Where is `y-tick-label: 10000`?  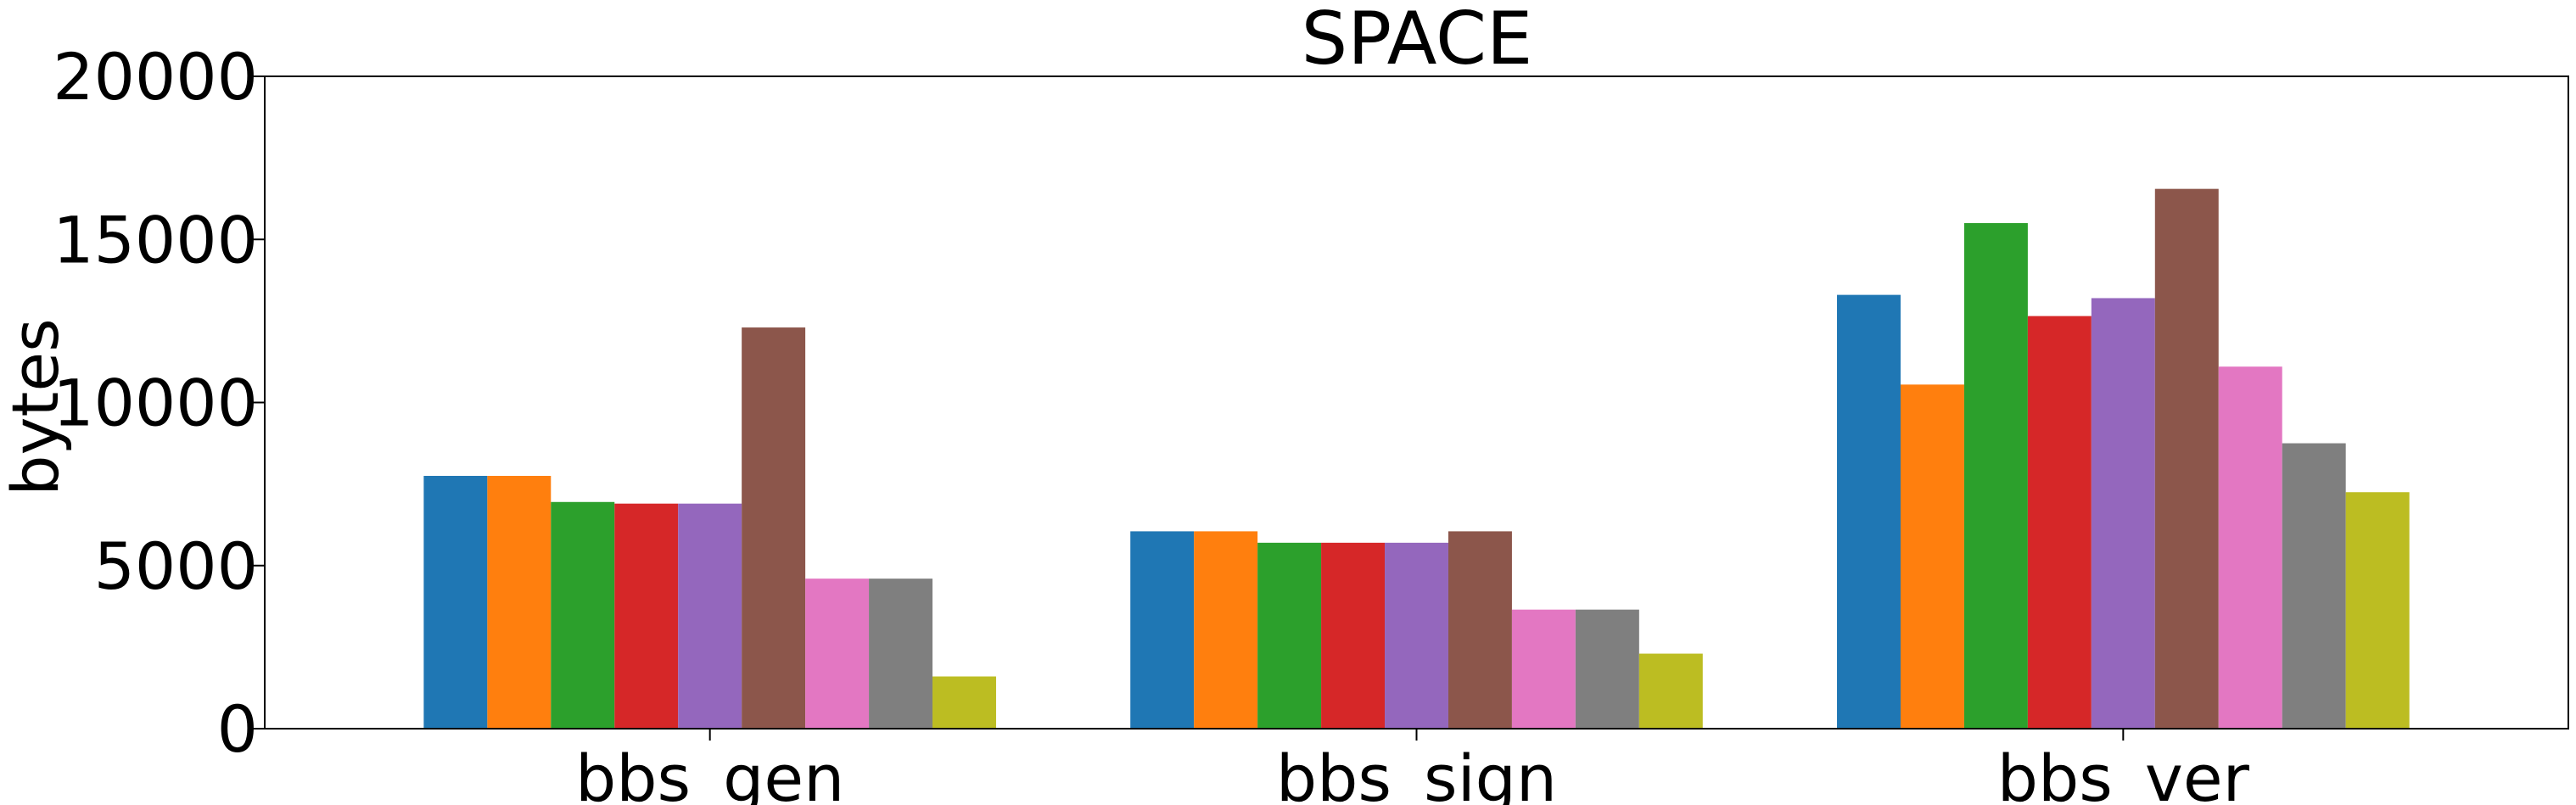
y-tick-label: 10000 is located at coordinates (155, 403).